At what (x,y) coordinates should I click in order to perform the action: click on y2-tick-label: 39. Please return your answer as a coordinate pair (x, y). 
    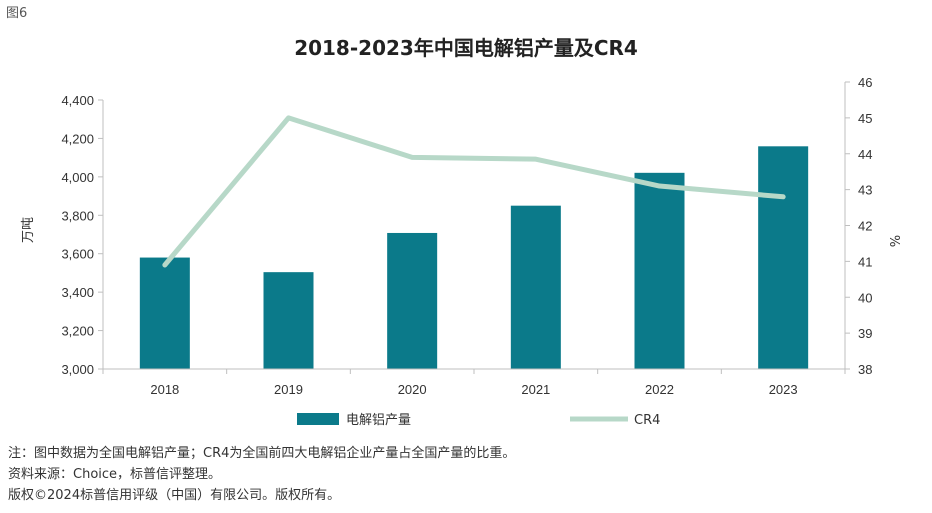
    Looking at the image, I should click on (865, 333).